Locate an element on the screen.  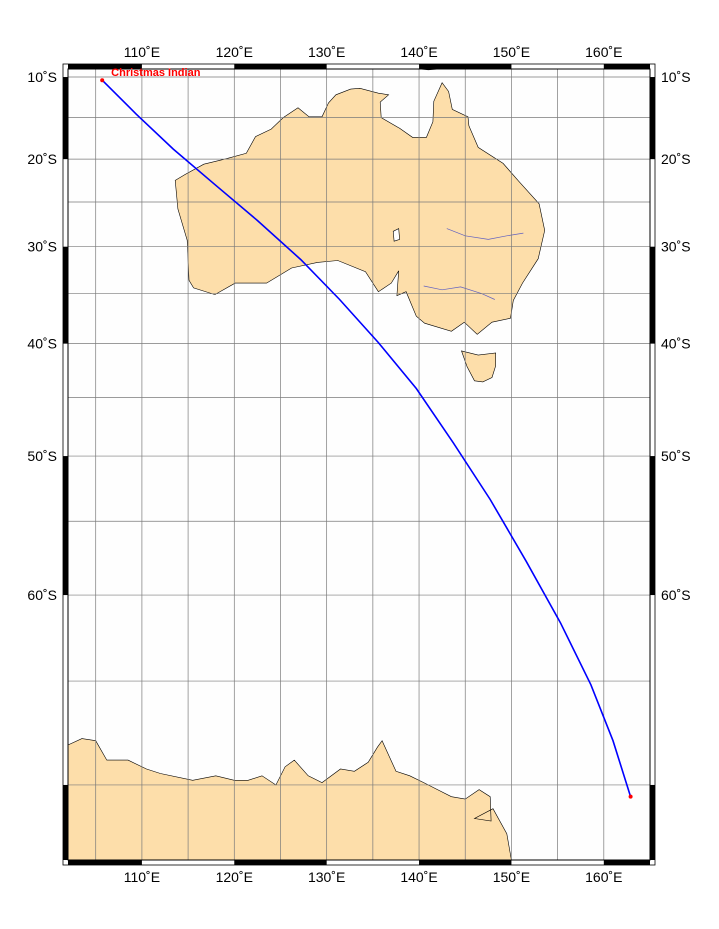
lon-label-top: 120˚E is located at coordinates (234, 52).